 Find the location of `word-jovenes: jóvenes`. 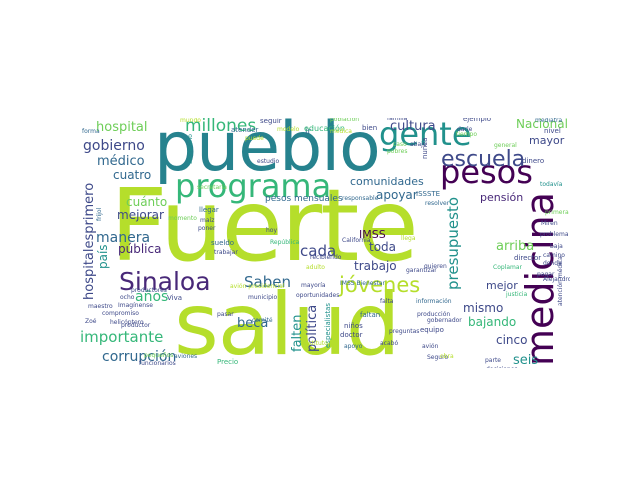

word-jovenes: jóvenes is located at coordinates (380, 285).